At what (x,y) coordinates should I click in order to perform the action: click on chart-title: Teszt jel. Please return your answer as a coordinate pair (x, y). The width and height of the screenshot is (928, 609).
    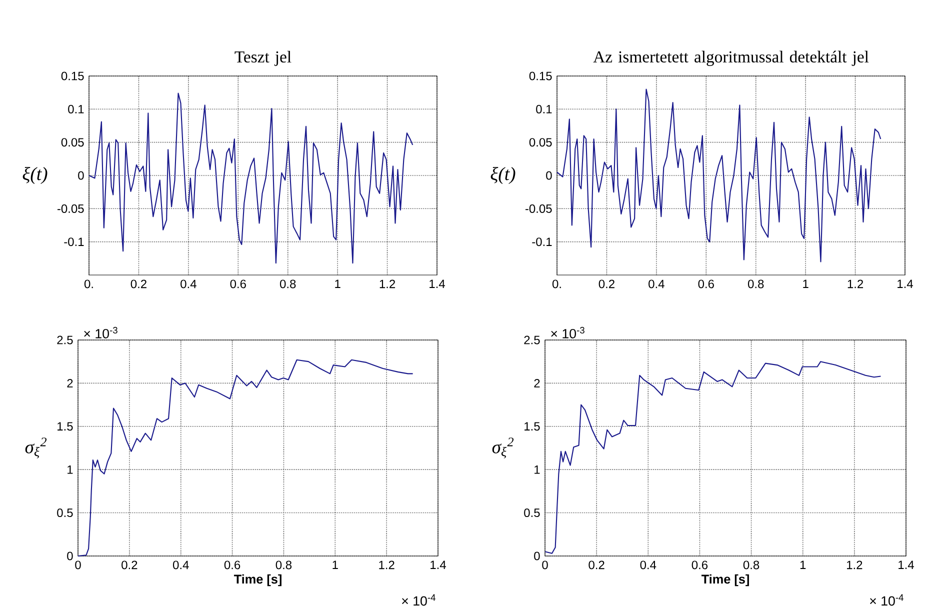
    Looking at the image, I should click on (263, 58).